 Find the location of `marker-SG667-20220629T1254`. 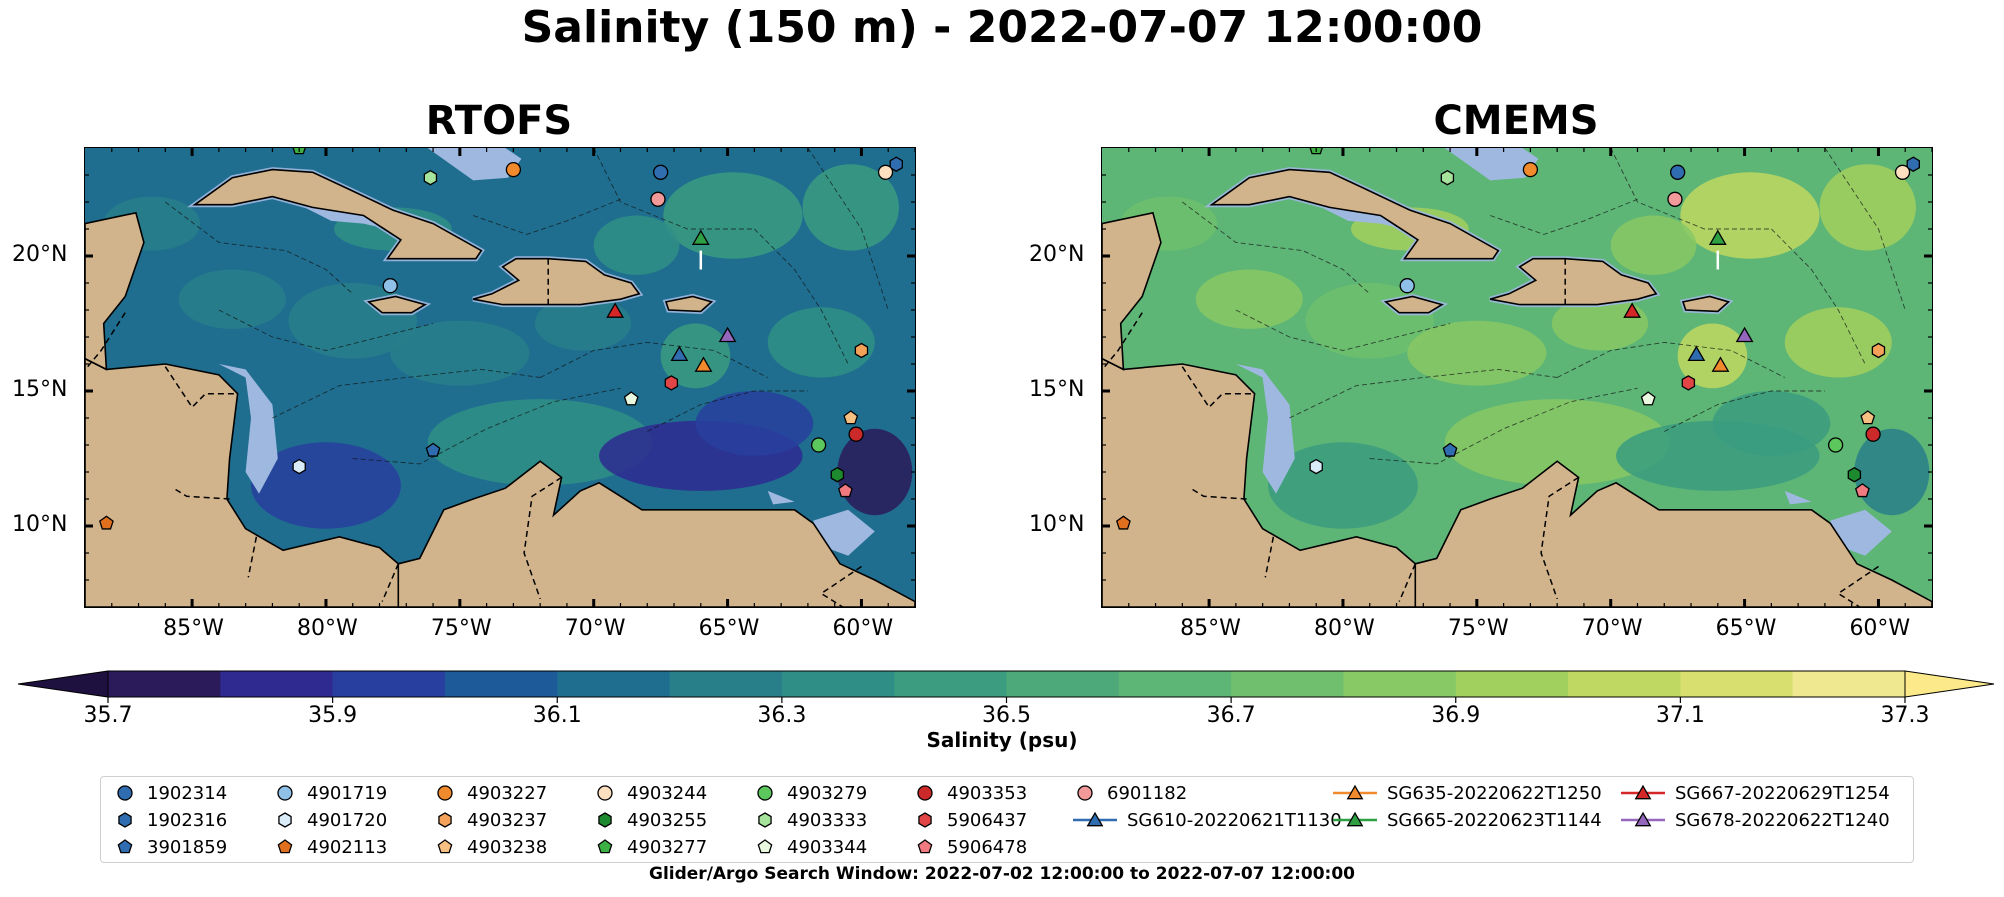

marker-SG667-20220629T1254 is located at coordinates (1632, 310).